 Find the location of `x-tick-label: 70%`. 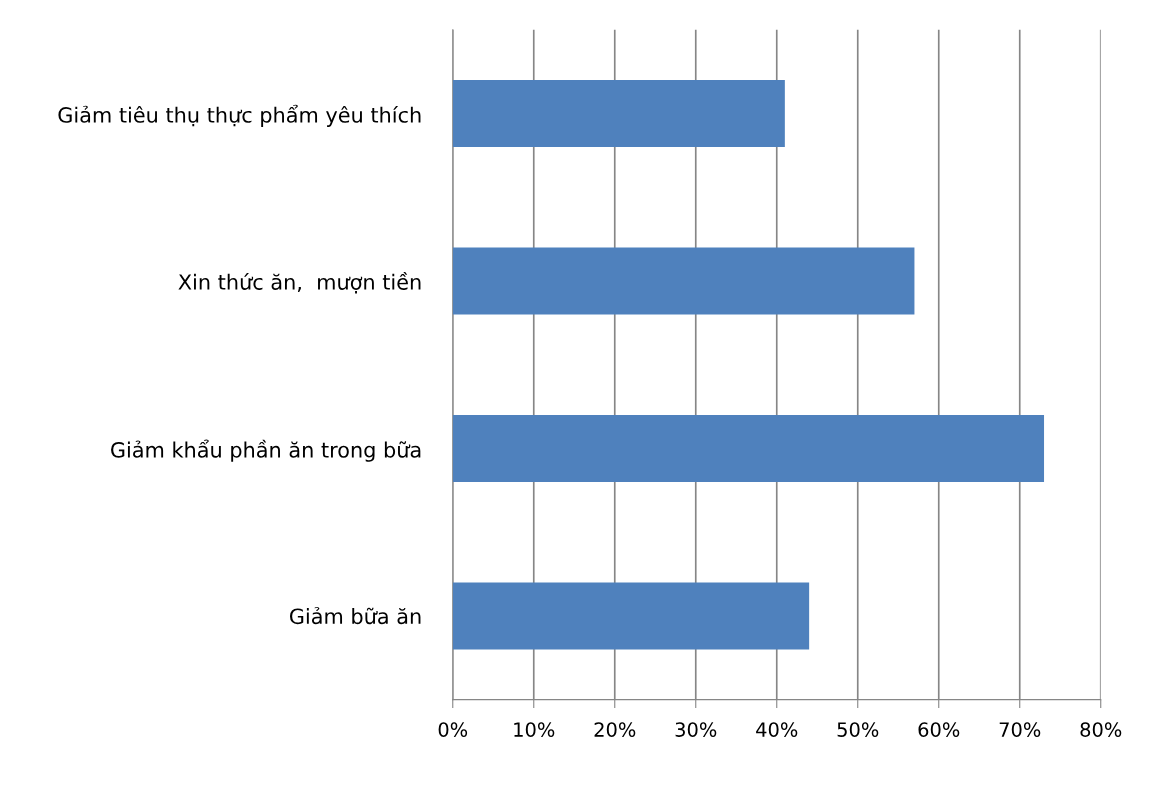

x-tick-label: 70% is located at coordinates (1020, 729).